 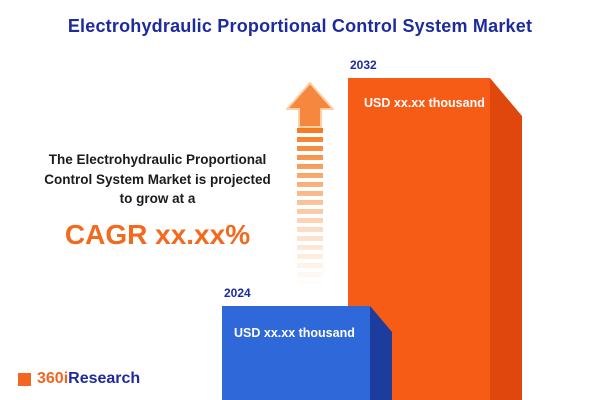 I want to click on description-line: Control System Market is projected, so click(x=157, y=179).